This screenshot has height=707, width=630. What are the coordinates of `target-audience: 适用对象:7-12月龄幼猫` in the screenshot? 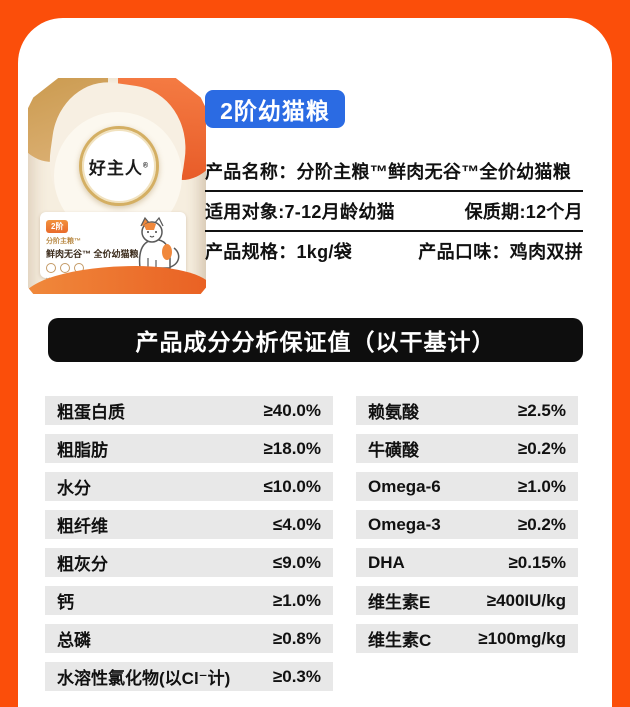 It's located at (300, 212).